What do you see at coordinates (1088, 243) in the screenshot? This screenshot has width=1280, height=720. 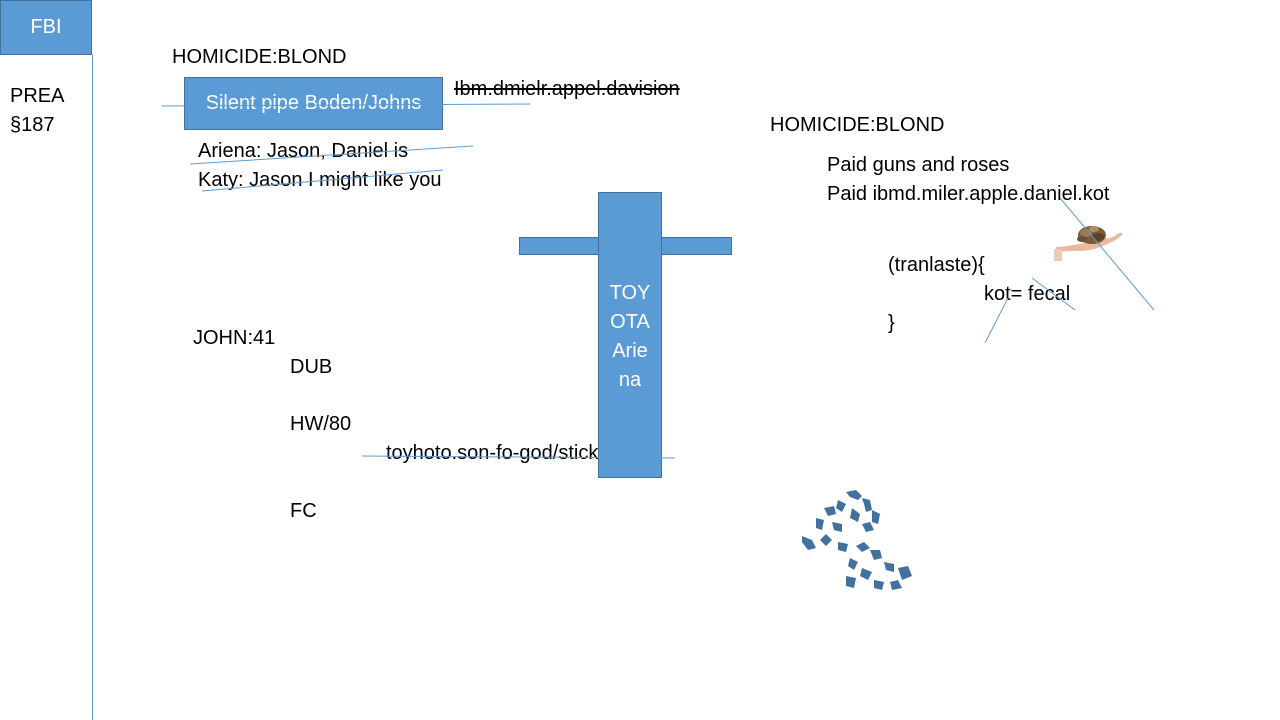 I see `hand-with-coins-icon` at bounding box center [1088, 243].